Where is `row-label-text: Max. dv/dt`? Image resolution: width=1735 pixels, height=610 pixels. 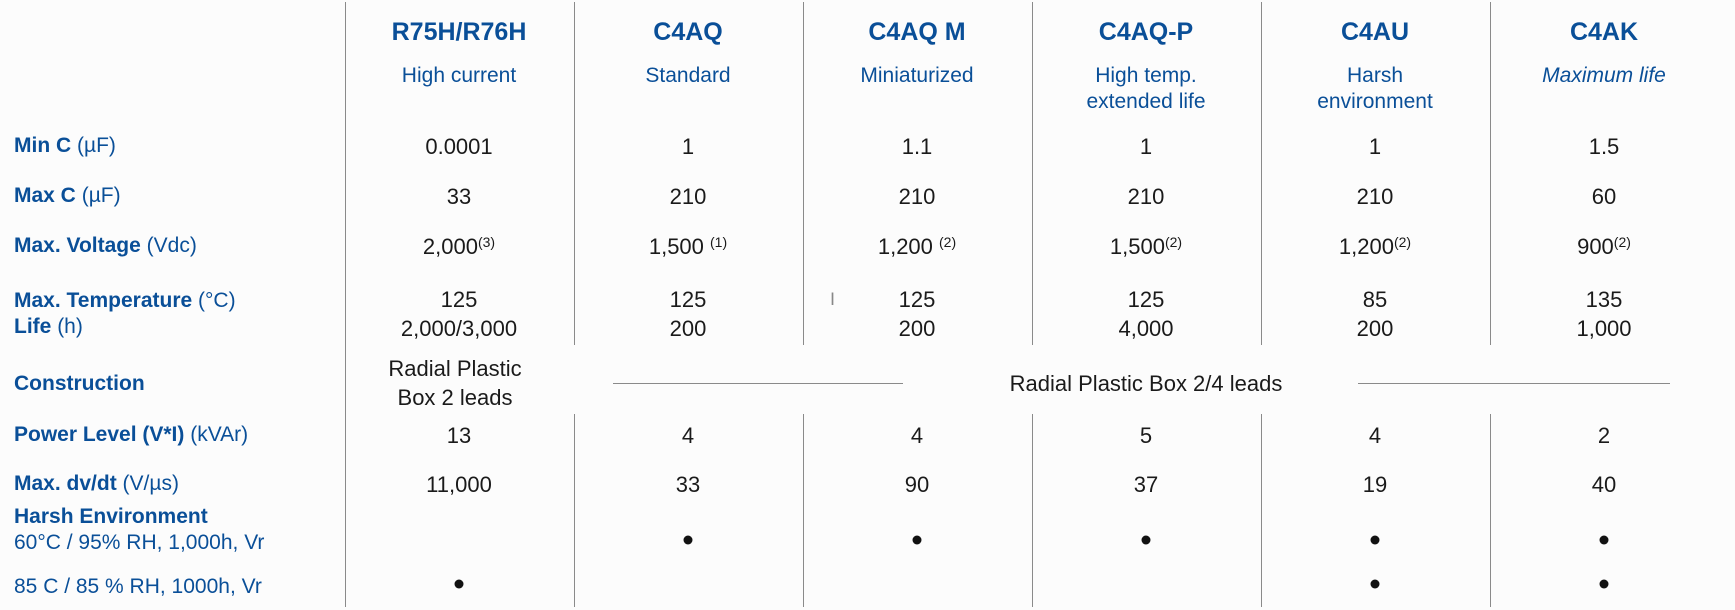
row-label-text: Max. dv/dt is located at coordinates (65, 483).